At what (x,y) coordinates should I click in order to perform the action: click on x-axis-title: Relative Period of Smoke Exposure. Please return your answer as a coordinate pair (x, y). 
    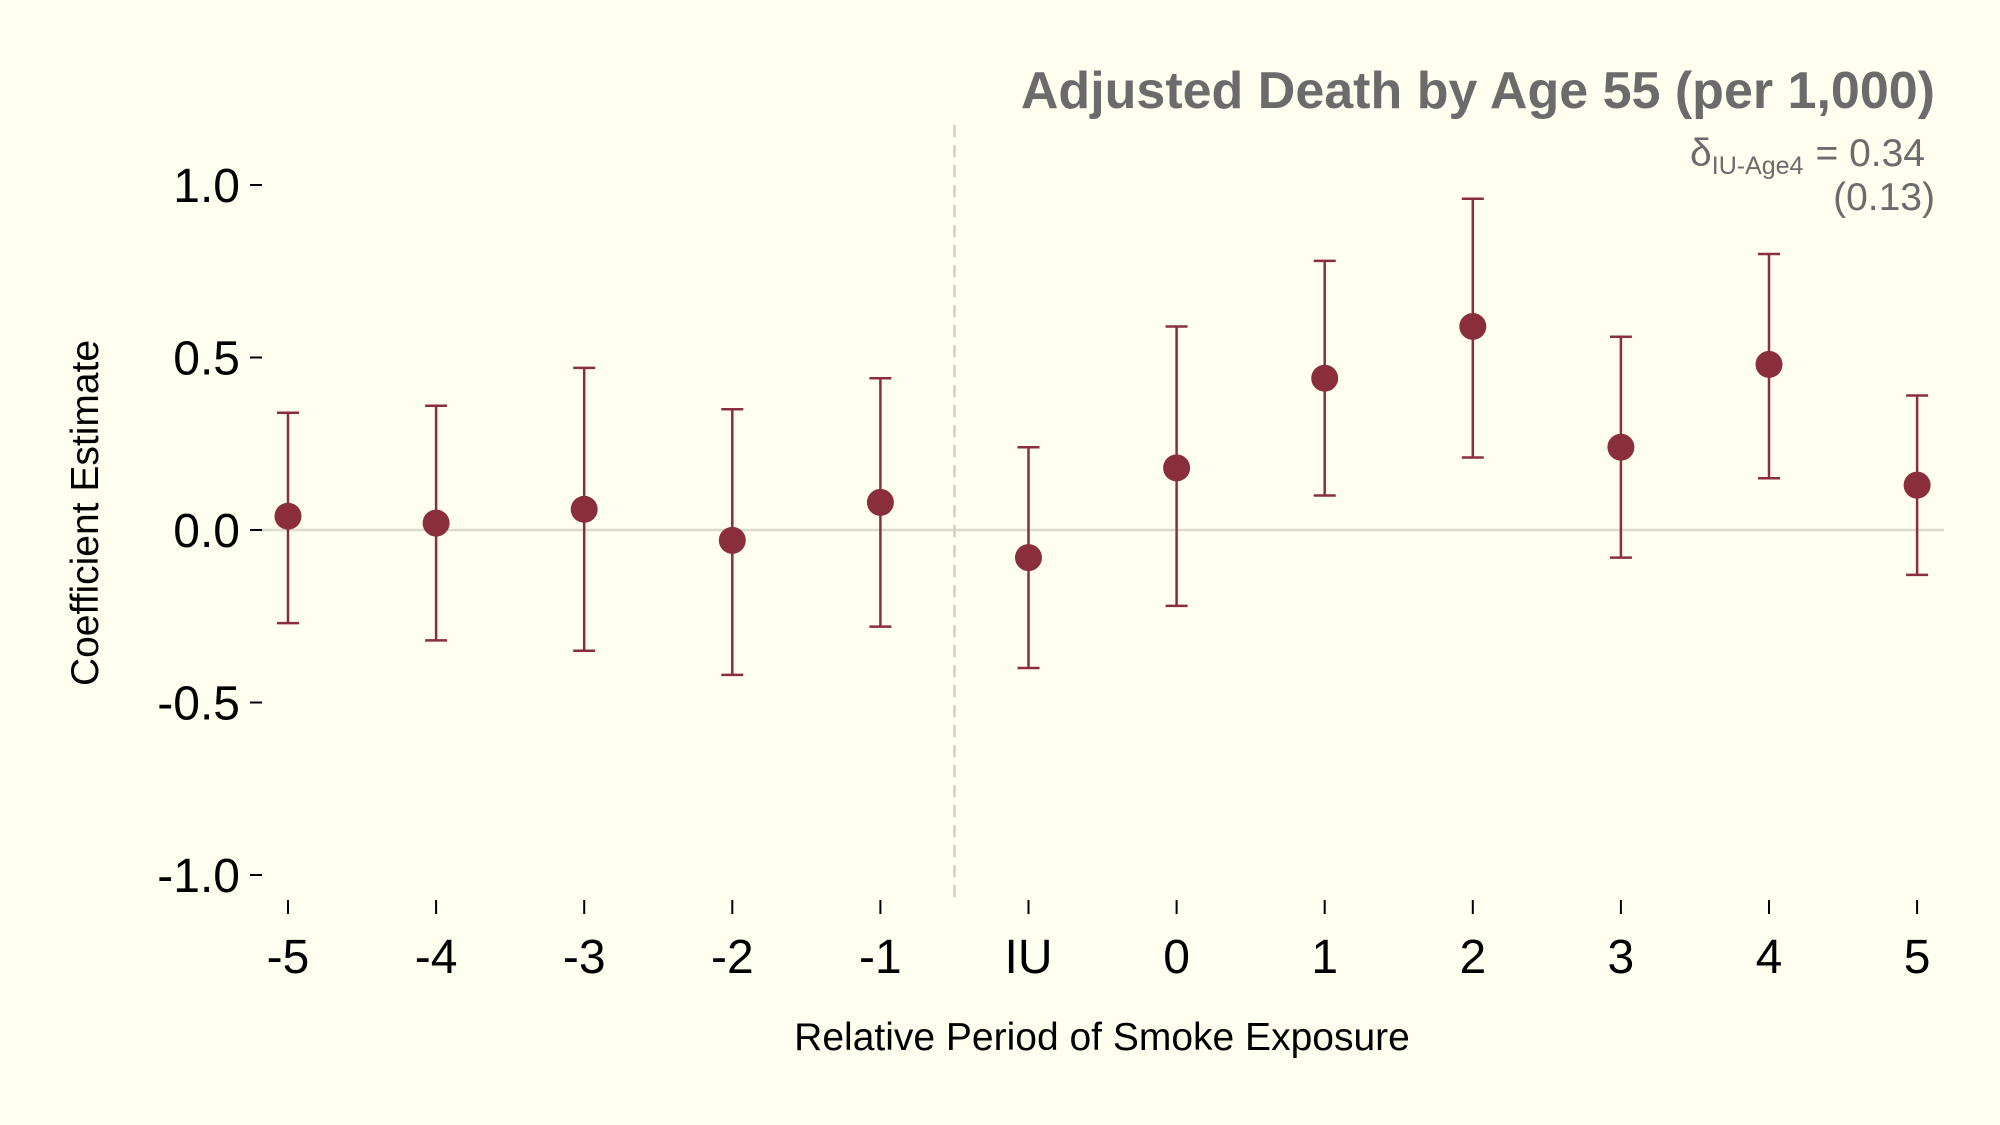
    Looking at the image, I should click on (1102, 1037).